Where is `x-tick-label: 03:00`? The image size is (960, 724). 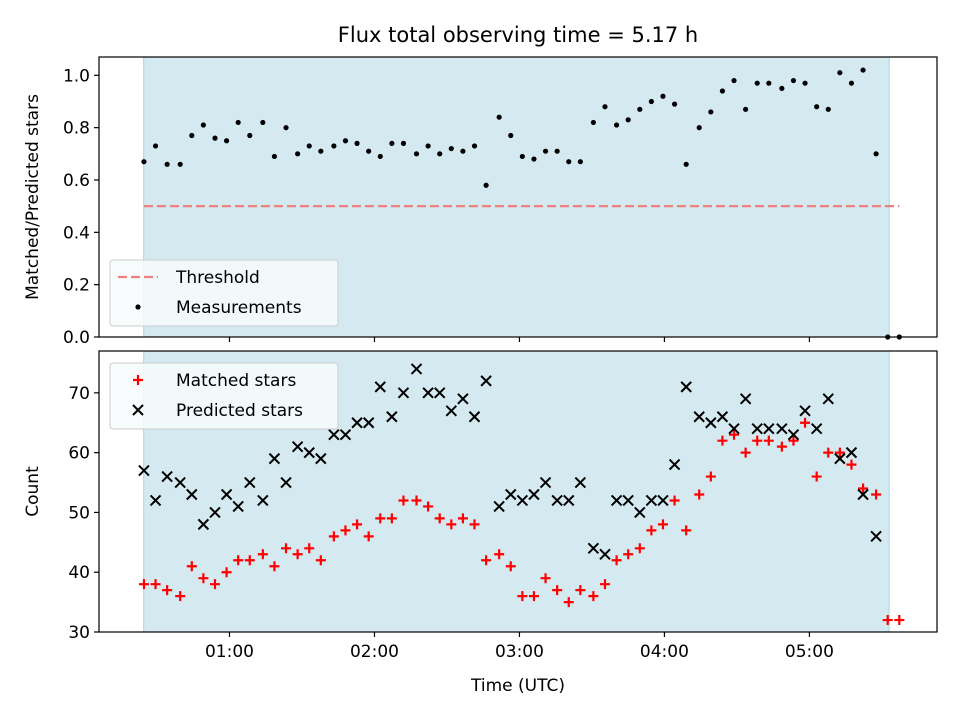
x-tick-label: 03:00 is located at coordinates (519, 652).